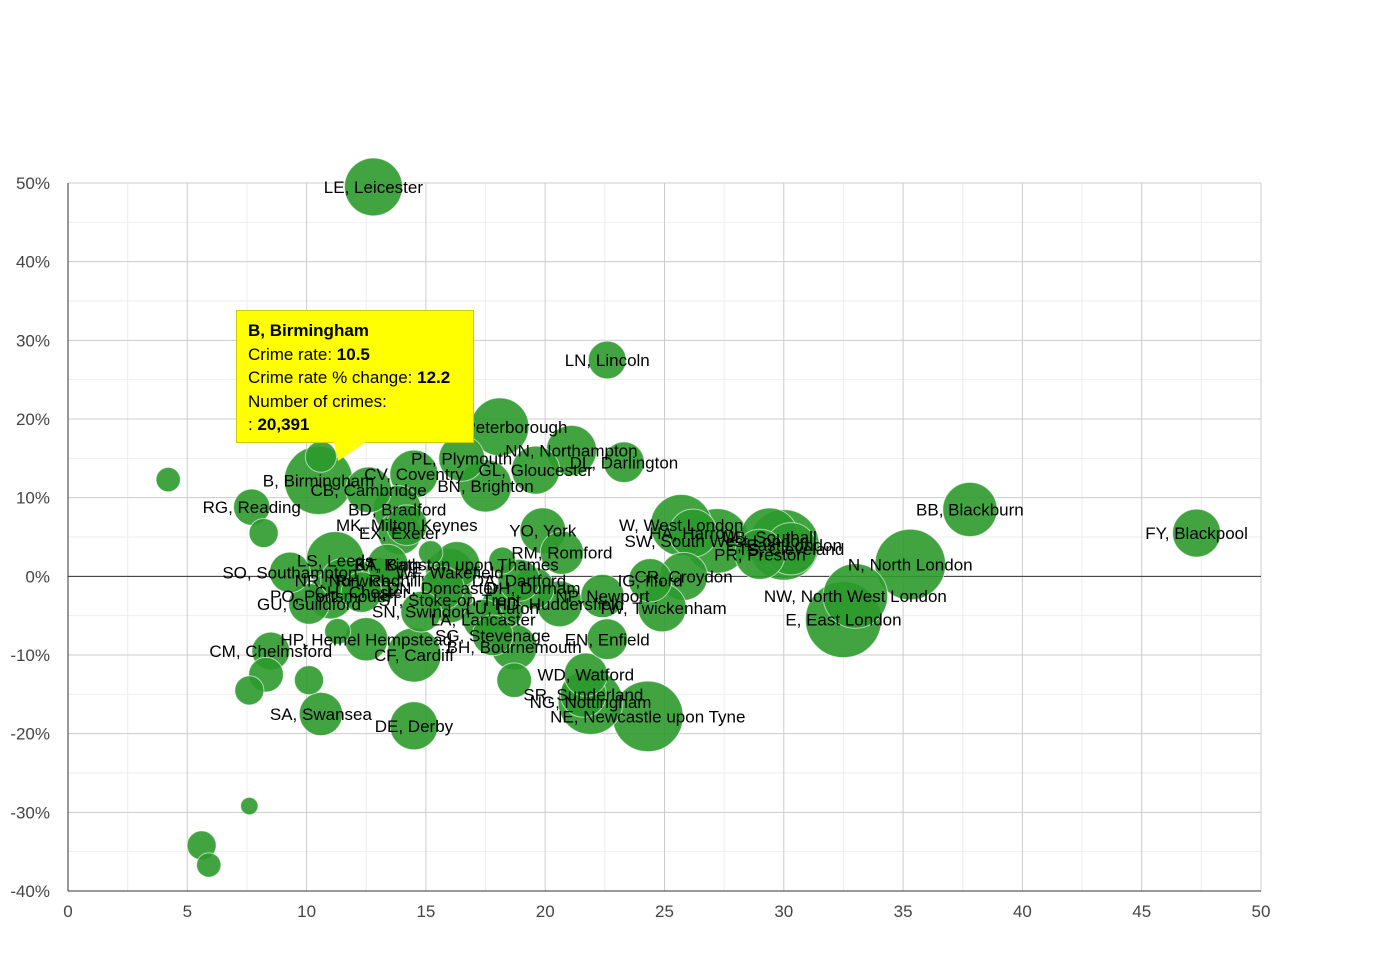 This screenshot has width=1390, height=980. I want to click on y-tick-label: 50%, so click(33, 183).